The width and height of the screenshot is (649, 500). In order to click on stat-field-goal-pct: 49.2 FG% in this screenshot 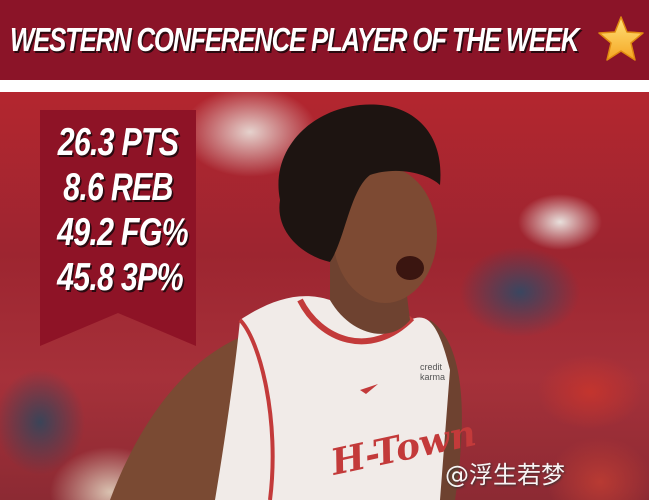, I will do `click(122, 232)`.